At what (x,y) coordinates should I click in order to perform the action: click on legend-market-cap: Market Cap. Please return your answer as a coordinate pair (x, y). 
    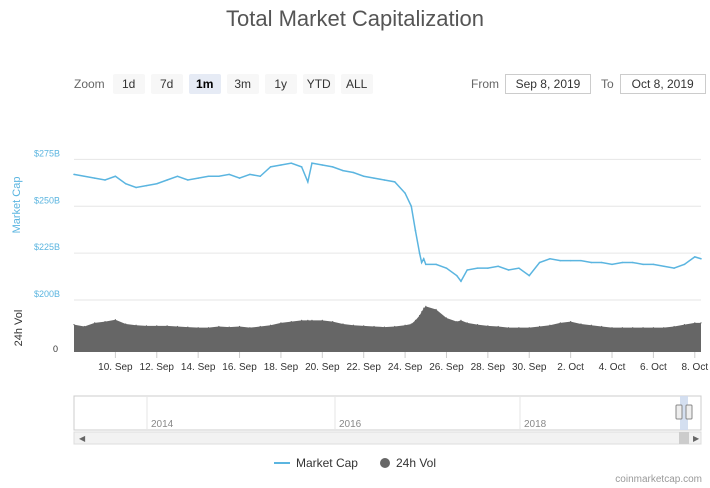
    Looking at the image, I should click on (315, 463).